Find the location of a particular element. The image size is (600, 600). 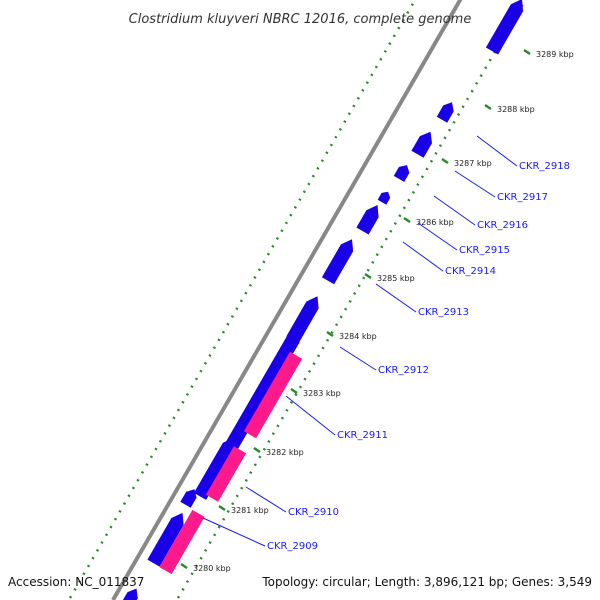

tick-label: 3283 kbp is located at coordinates (322, 393).